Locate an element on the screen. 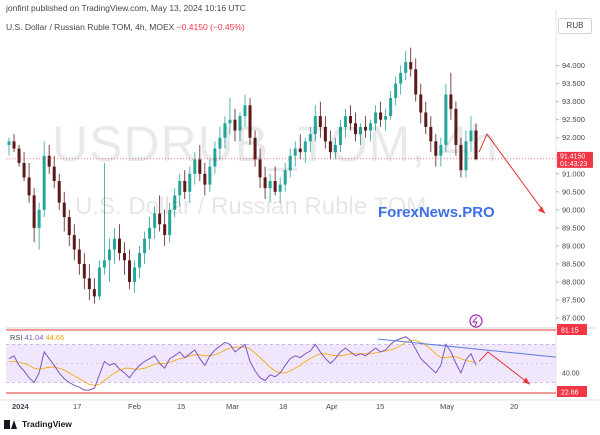 The image size is (600, 435). y-tick-label: 92.500 is located at coordinates (573, 119).